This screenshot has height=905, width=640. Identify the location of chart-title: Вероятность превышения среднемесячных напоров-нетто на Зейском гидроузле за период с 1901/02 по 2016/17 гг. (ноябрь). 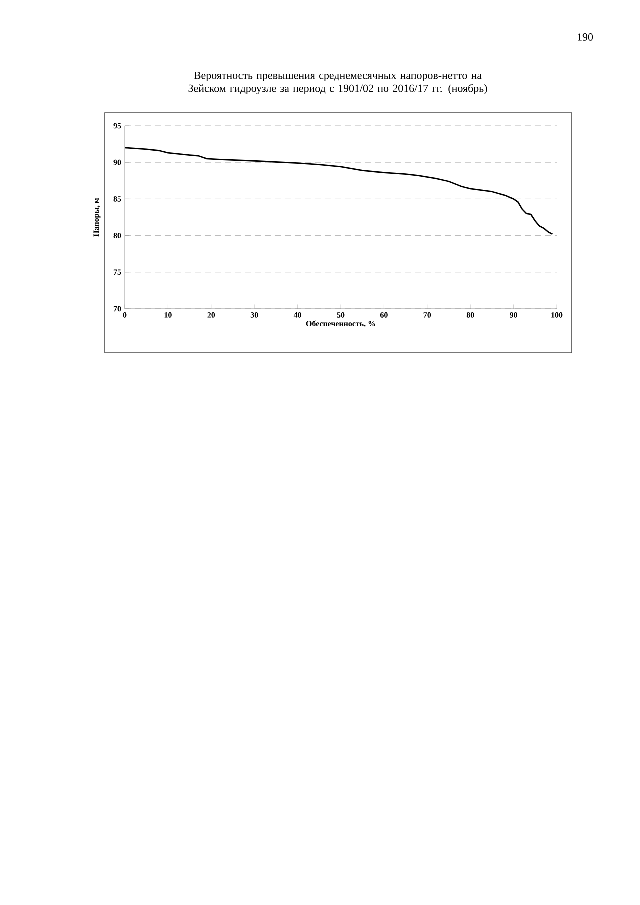
(338, 83).